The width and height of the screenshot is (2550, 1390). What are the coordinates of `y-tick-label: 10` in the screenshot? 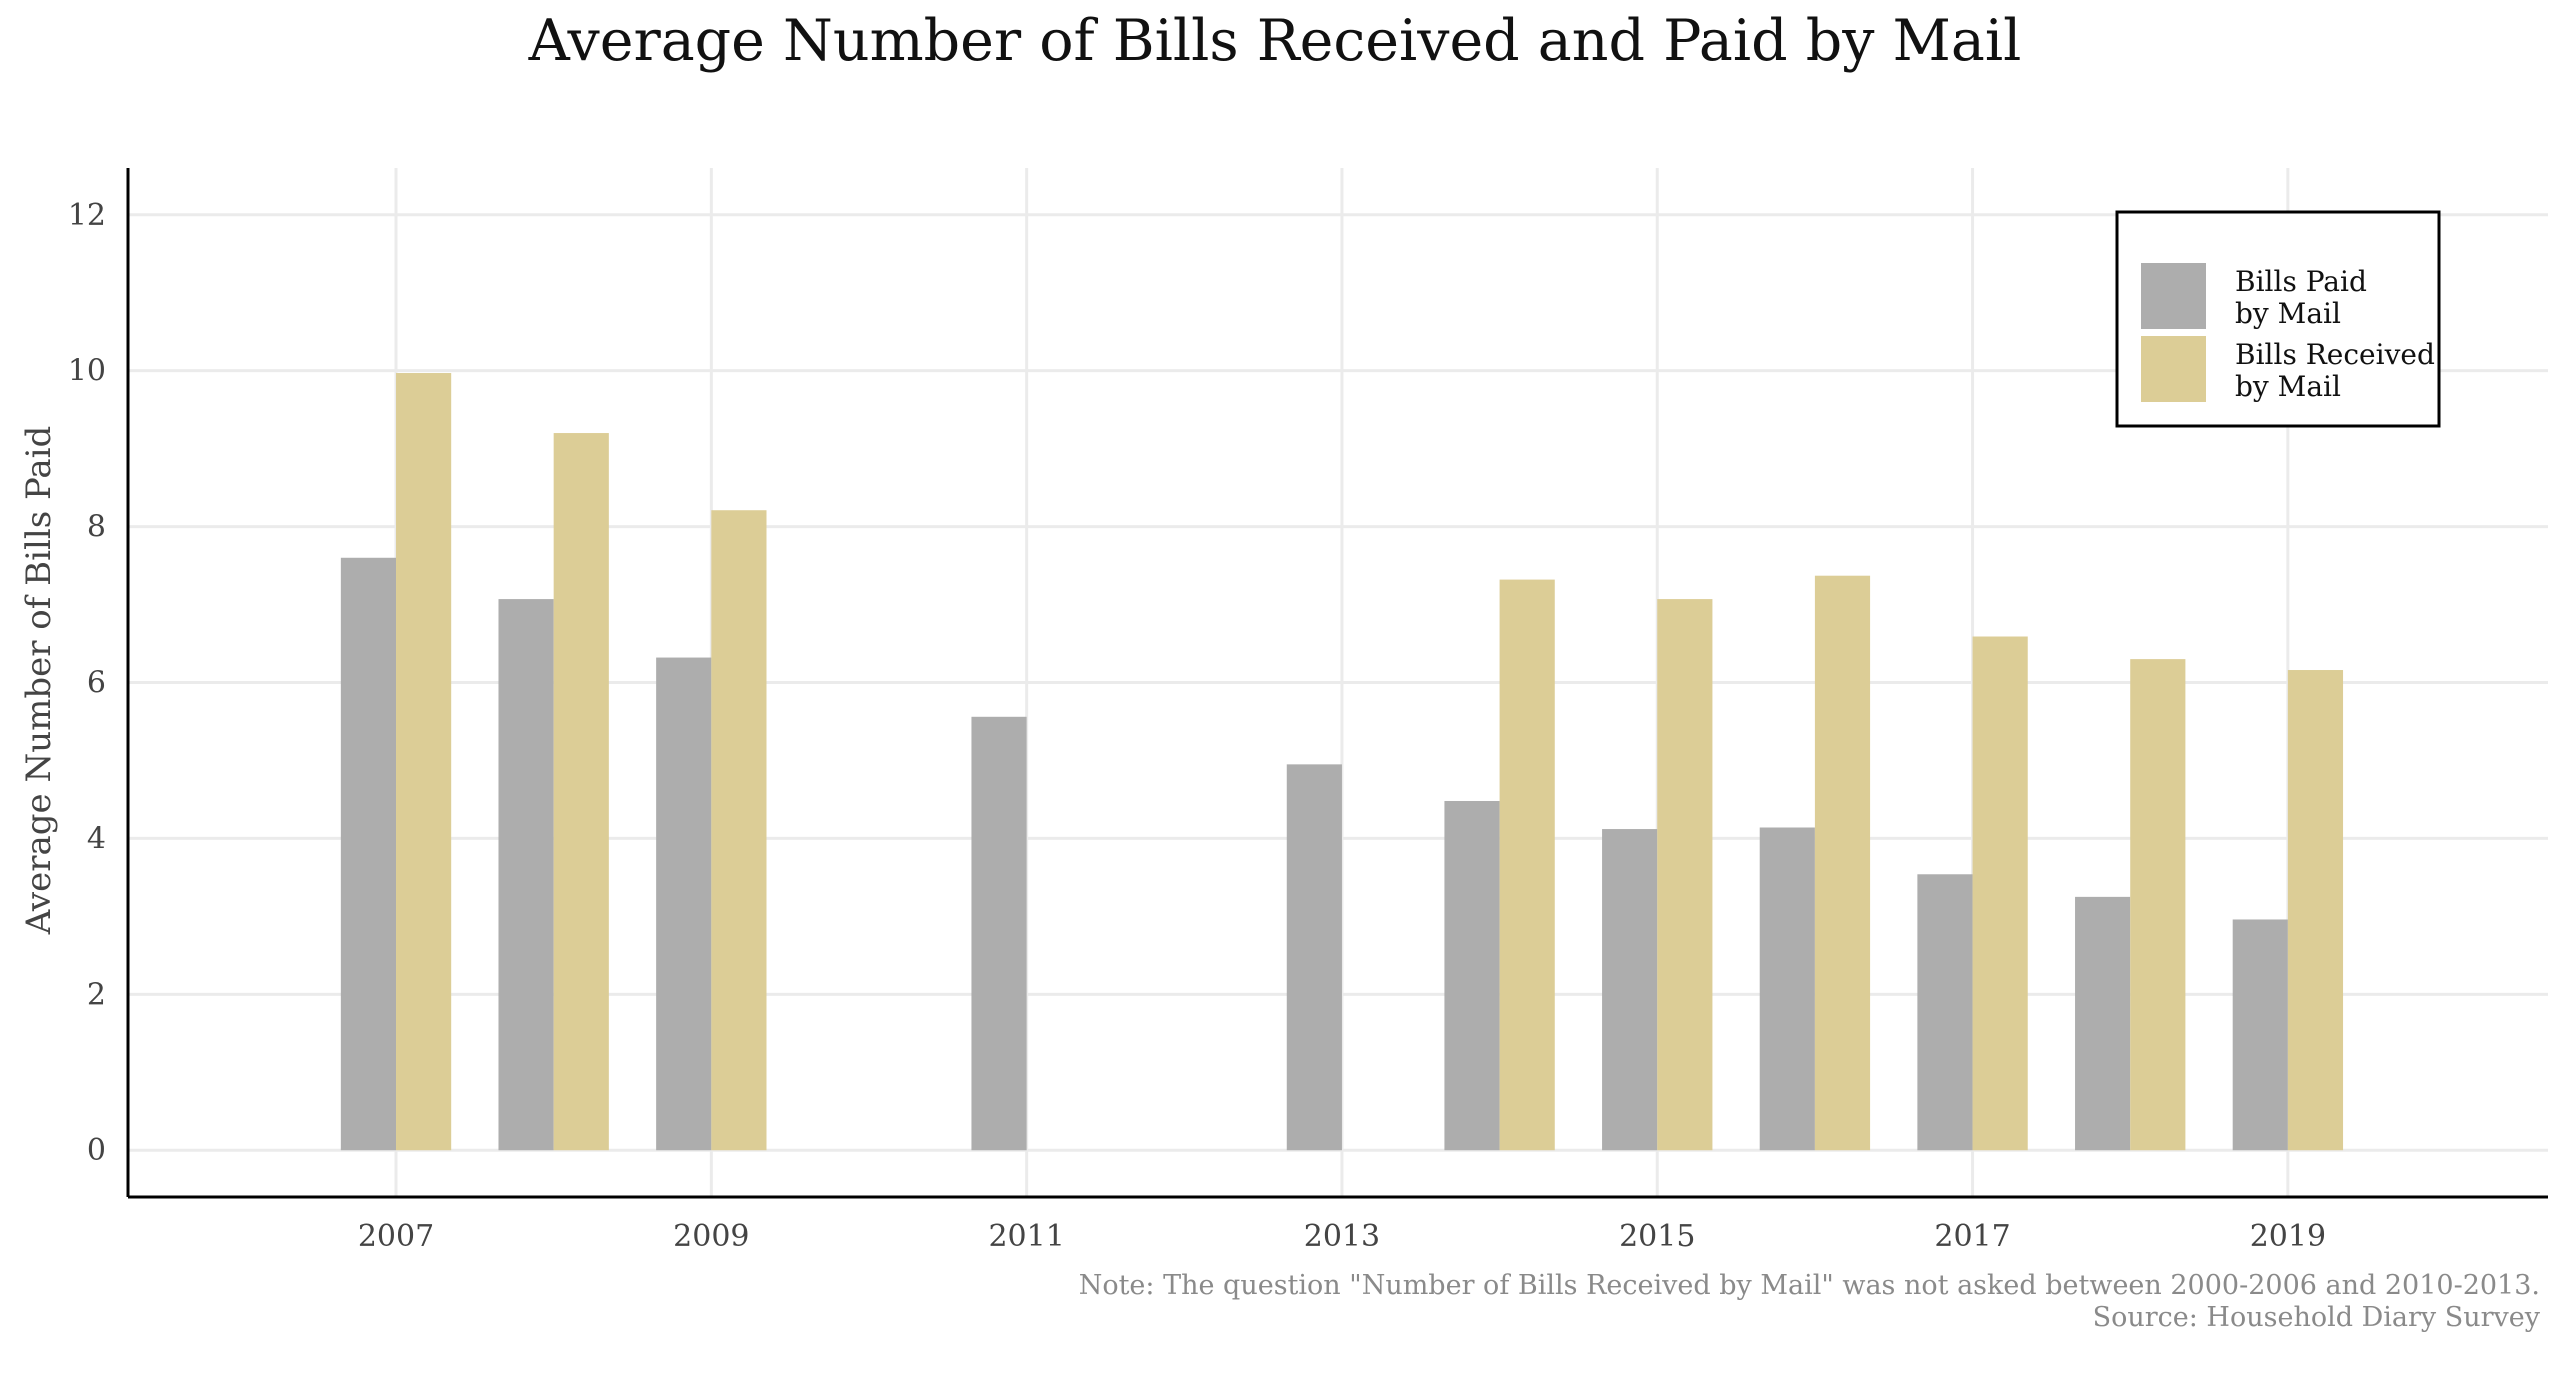 It's located at (87, 371).